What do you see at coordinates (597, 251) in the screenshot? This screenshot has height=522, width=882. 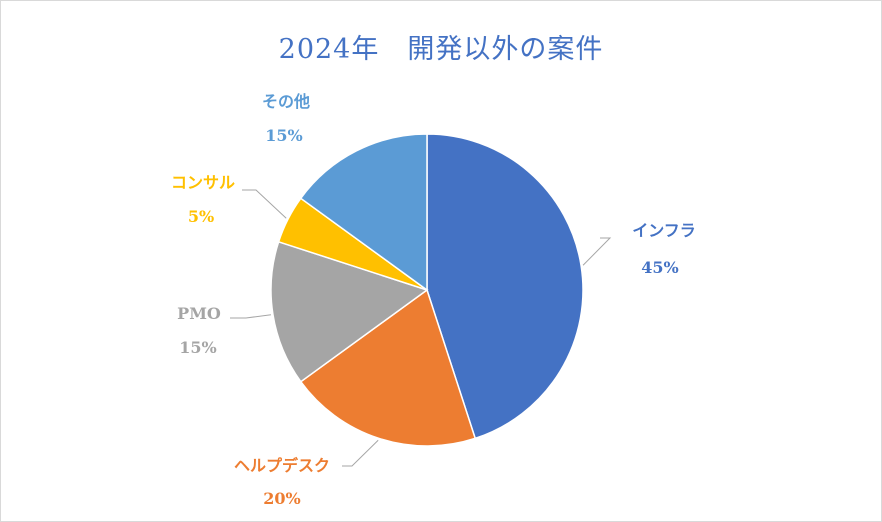 I see `leader-line-infra` at bounding box center [597, 251].